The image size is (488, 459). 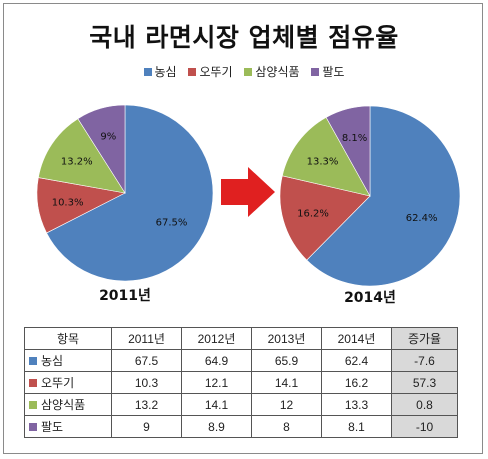 What do you see at coordinates (356, 360) in the screenshot?
I see `value-cell: 62.4` at bounding box center [356, 360].